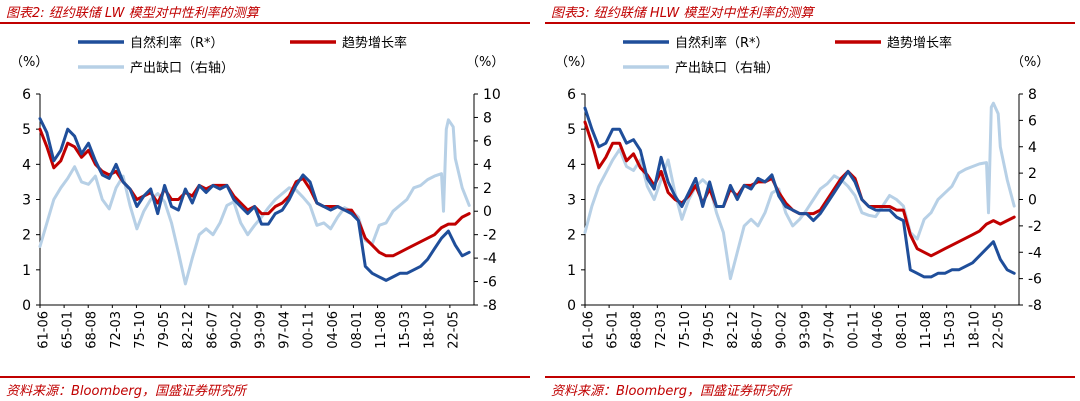  Describe the element at coordinates (682, 13) in the screenshot. I see `chart-title: 图表3: 纽约联储 HLW 模型对中性利率的测算` at that location.